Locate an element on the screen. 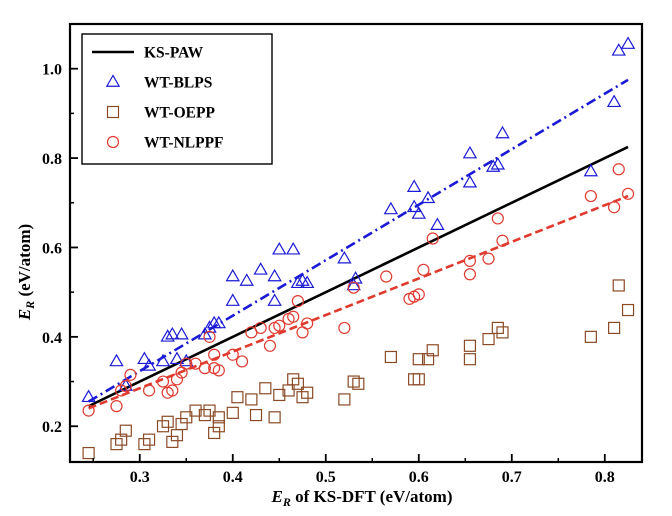 The height and width of the screenshot is (516, 672). x-axis-label: ER of KS-DFT (eV/atom) is located at coordinates (362, 498).